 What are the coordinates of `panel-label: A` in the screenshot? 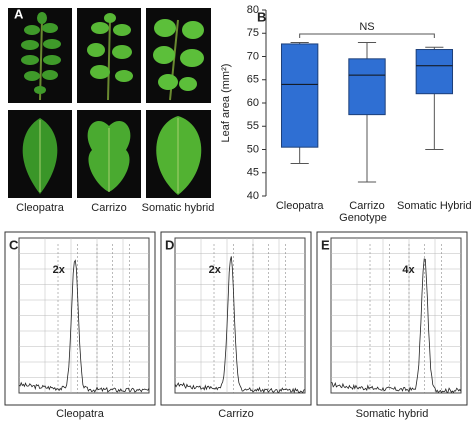 It's located at (19, 13).